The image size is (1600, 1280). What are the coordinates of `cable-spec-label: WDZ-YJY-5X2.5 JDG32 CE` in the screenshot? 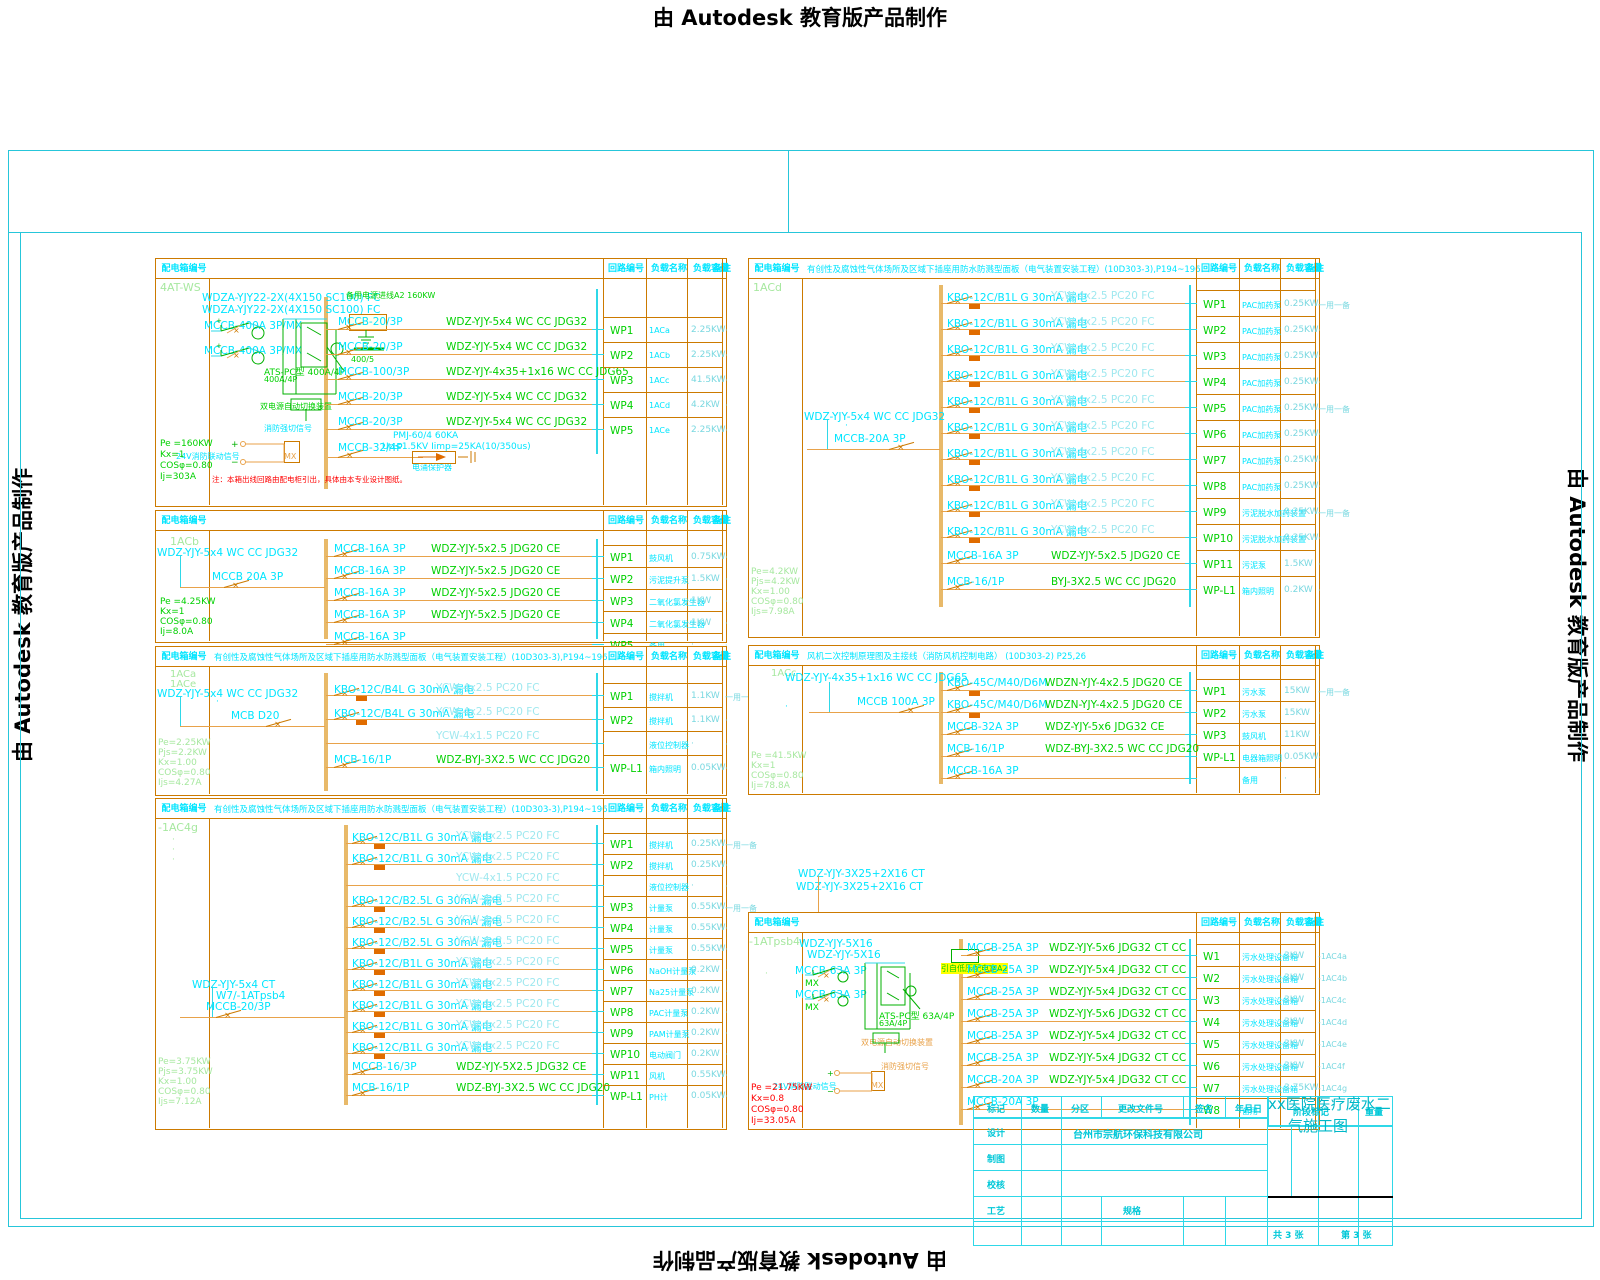 It's located at (521, 1067).